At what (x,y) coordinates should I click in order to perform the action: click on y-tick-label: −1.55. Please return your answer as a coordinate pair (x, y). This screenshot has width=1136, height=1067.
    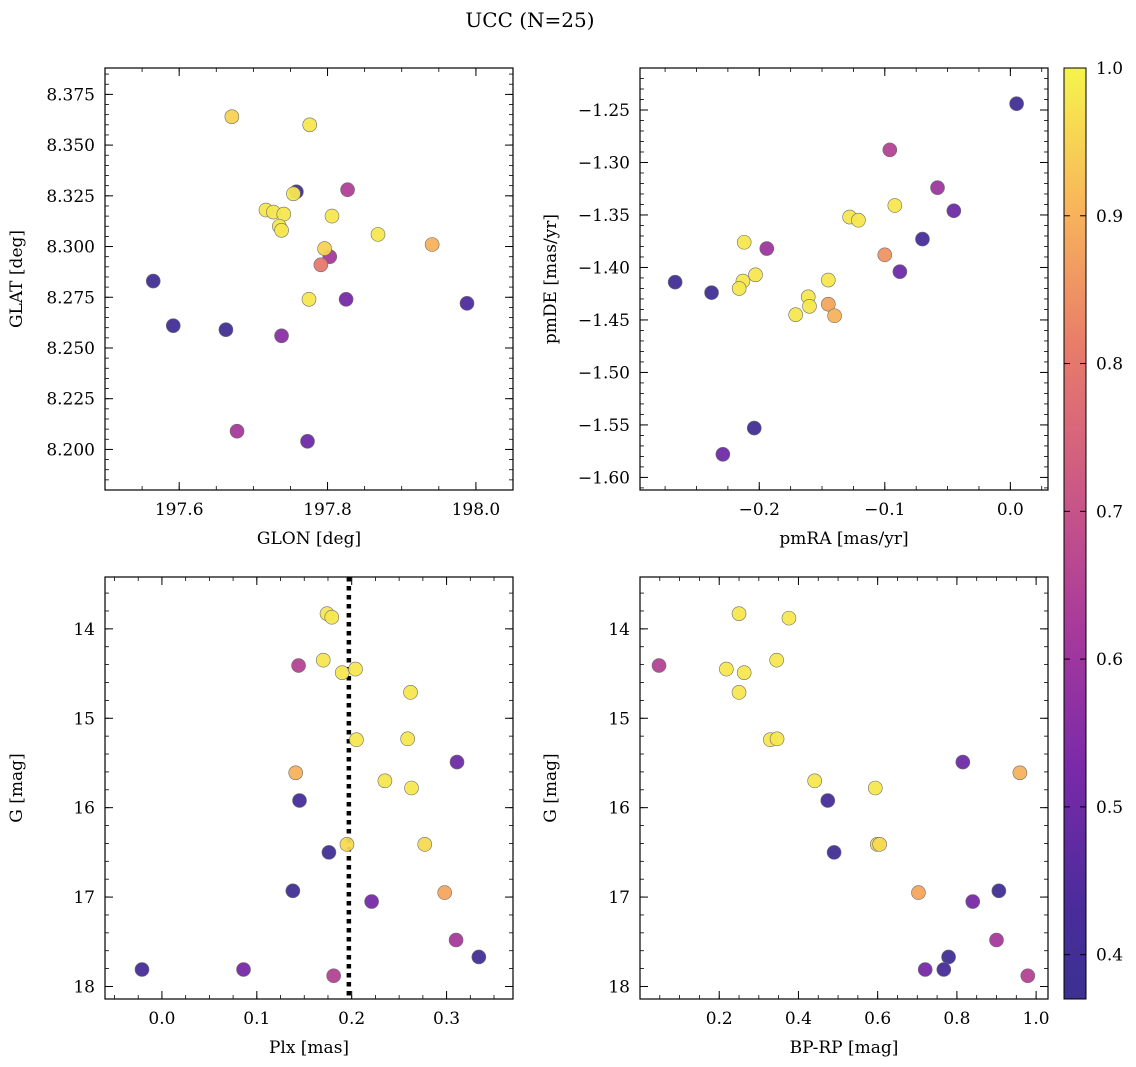
    Looking at the image, I should click on (604, 426).